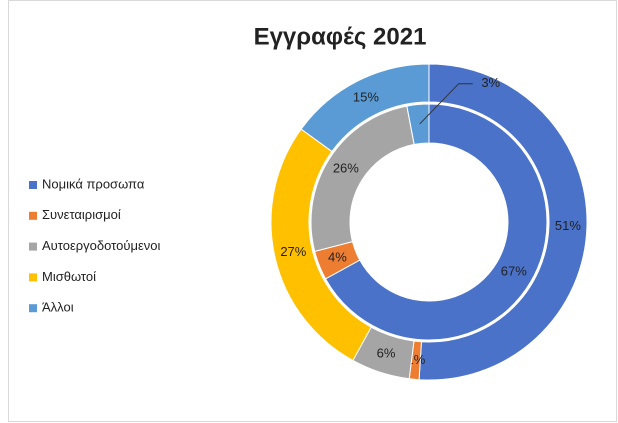 The width and height of the screenshot is (618, 423). Describe the element at coordinates (490, 82) in the screenshot. I see `data-label: 3%` at that location.